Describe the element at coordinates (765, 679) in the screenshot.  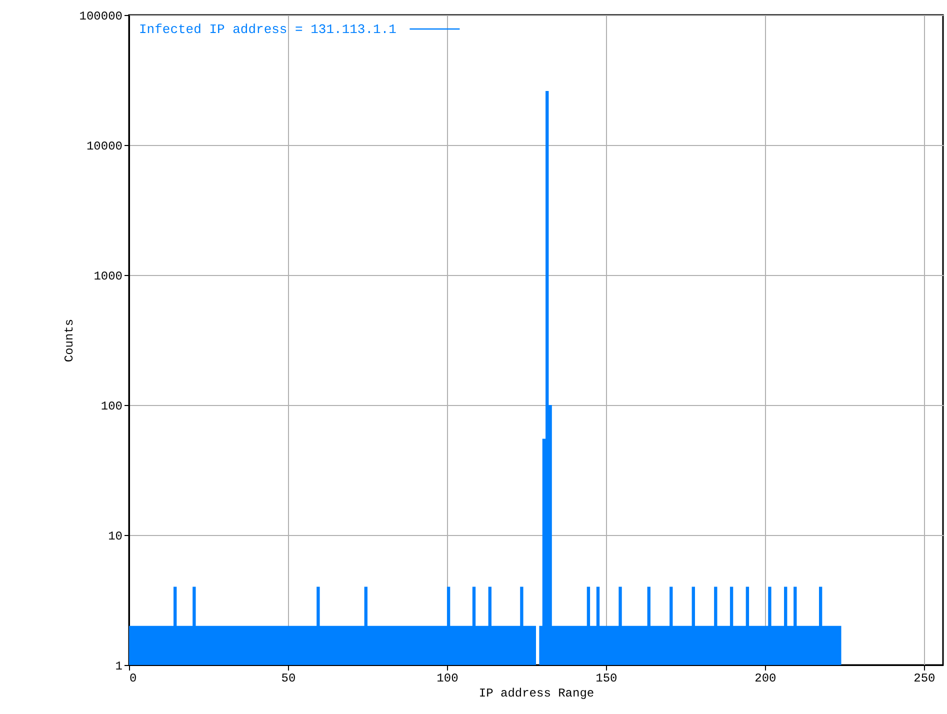
I see `x-tick-label: 200` at that location.